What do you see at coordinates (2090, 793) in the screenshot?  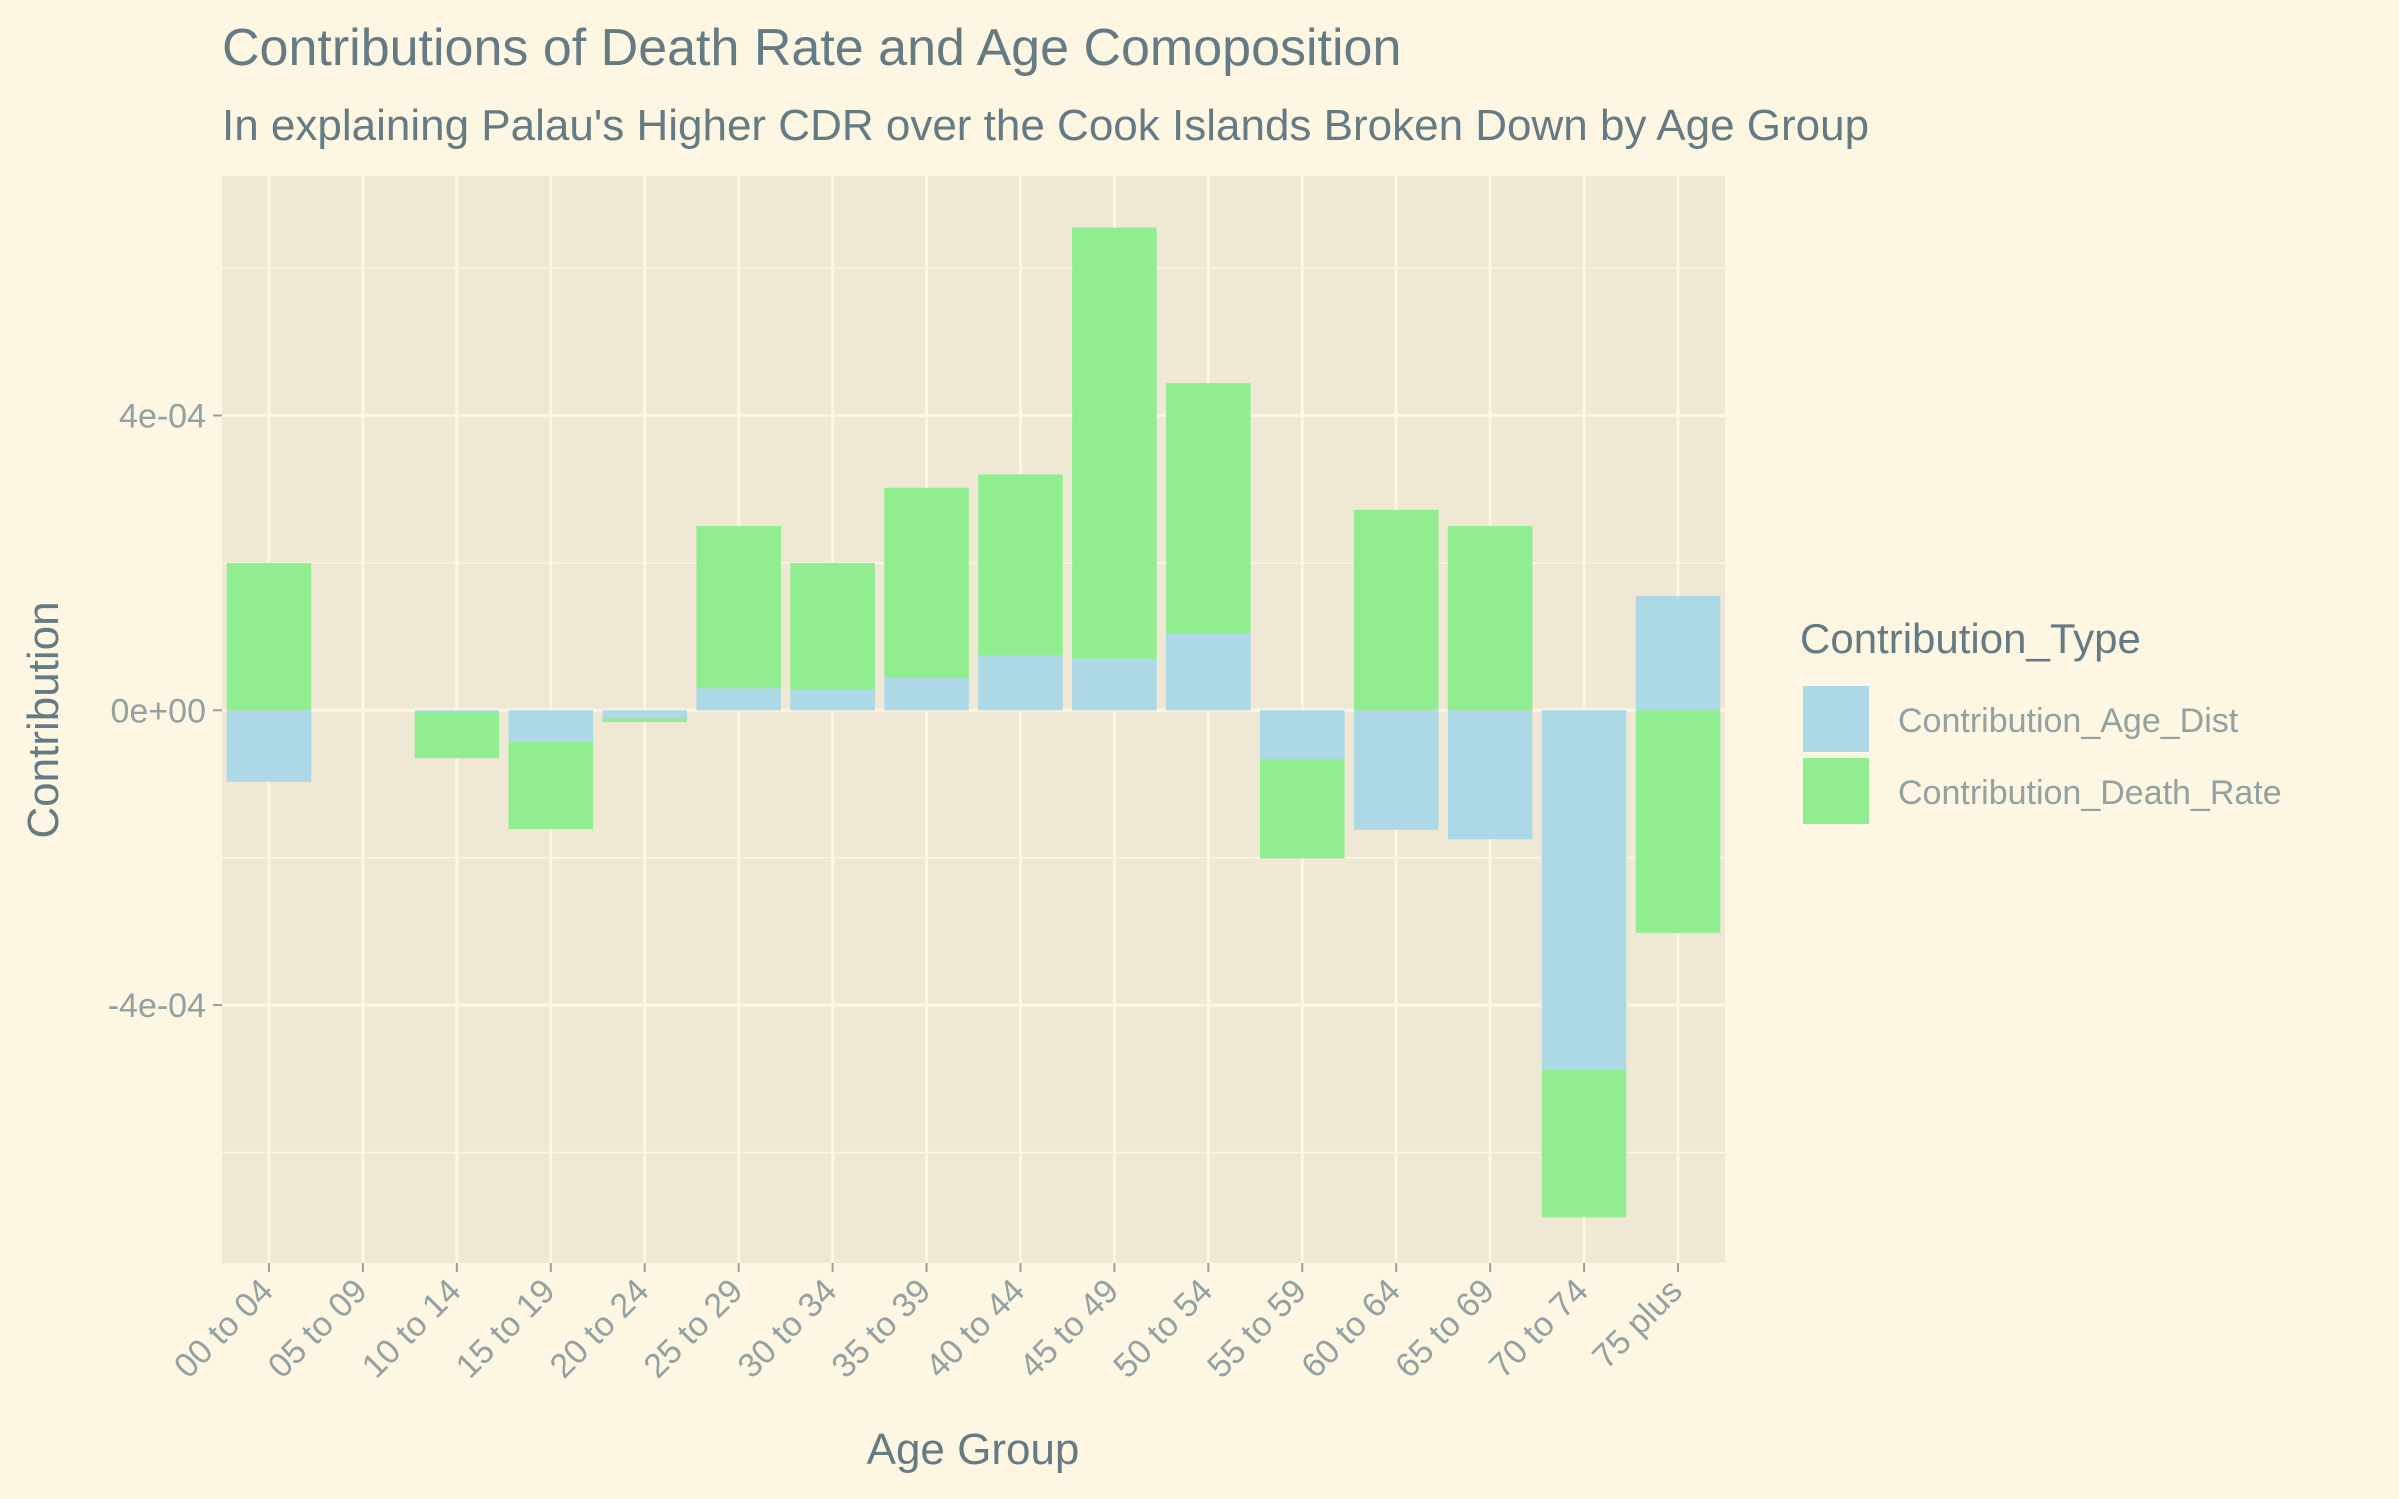 I see `legend-entry-label: Contribution_Death_Rate` at bounding box center [2090, 793].